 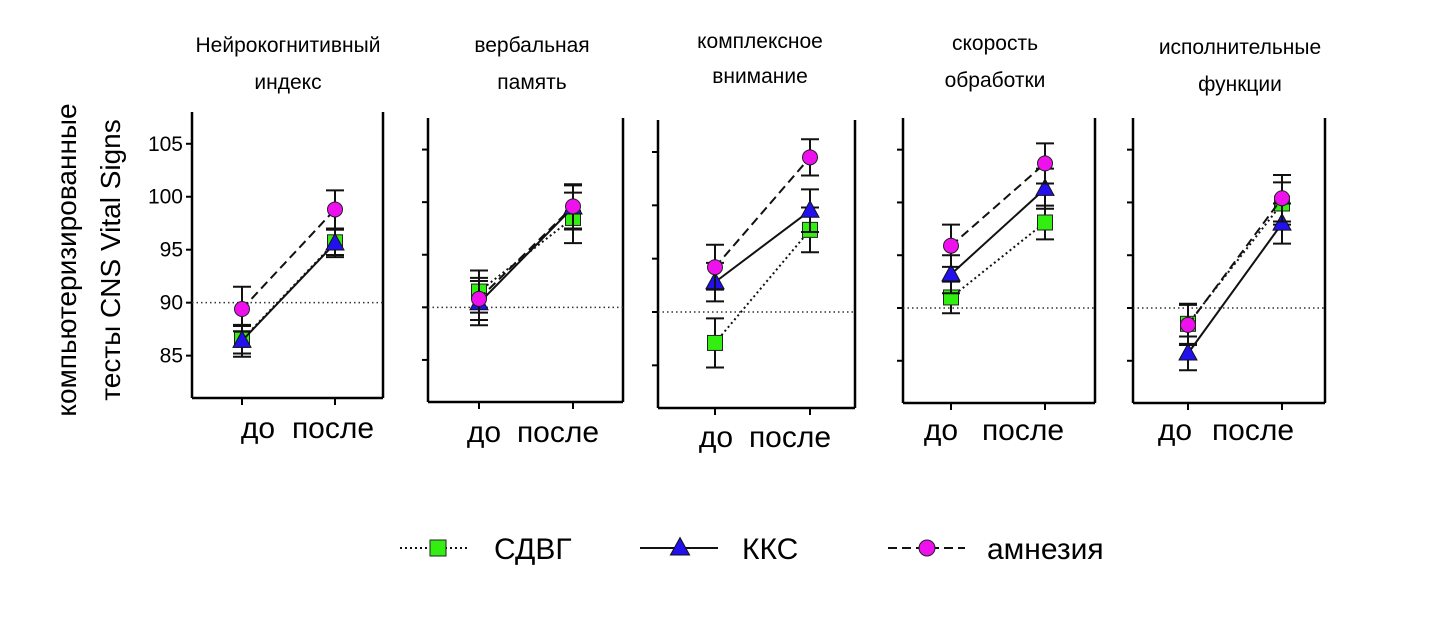 What do you see at coordinates (171, 356) in the screenshot?
I see `y-tick-label: 85` at bounding box center [171, 356].